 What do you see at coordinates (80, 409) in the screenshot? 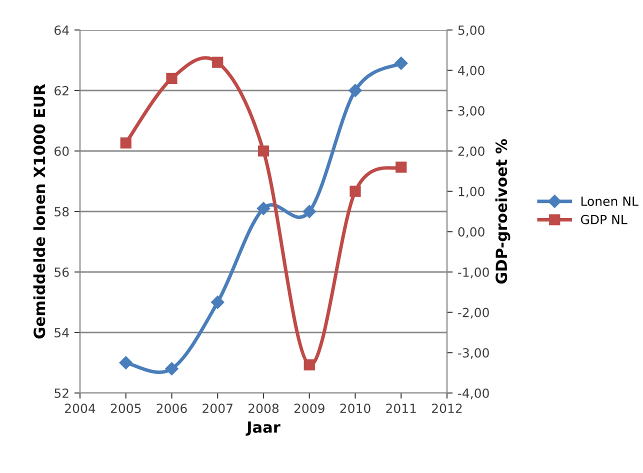
I see `x-tick-label: 2004` at bounding box center [80, 409].